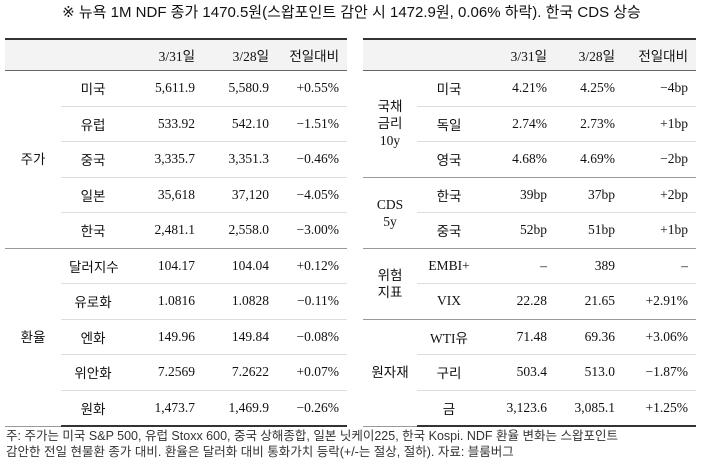  Describe the element at coordinates (449, 301) in the screenshot. I see `row-name: VIX` at that location.